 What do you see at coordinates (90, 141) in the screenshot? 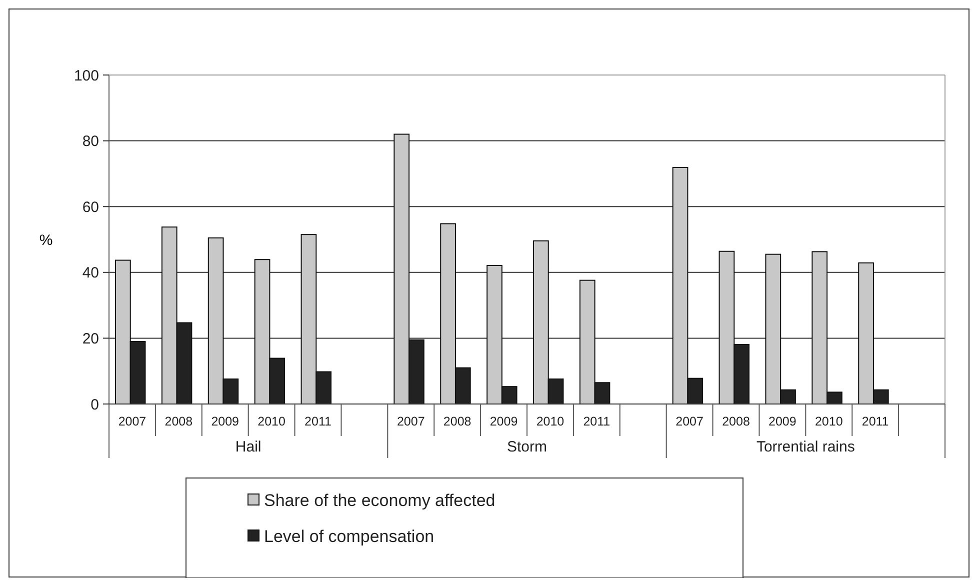
I see `y-tick-label: 80` at bounding box center [90, 141].